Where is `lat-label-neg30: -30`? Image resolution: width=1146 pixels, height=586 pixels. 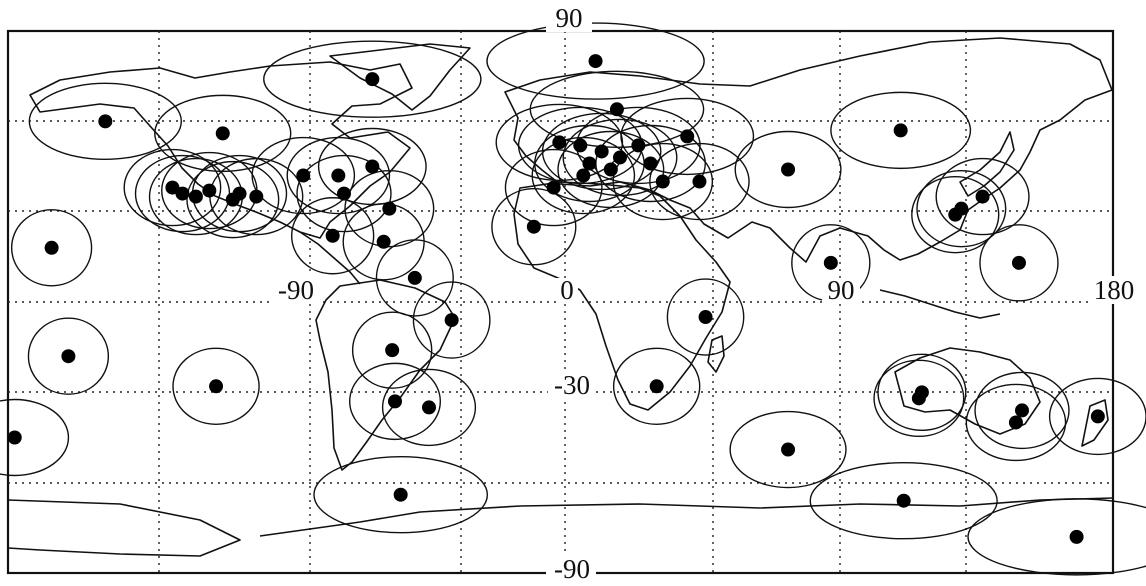 lat-label-neg30: -30 is located at coordinates (572, 385).